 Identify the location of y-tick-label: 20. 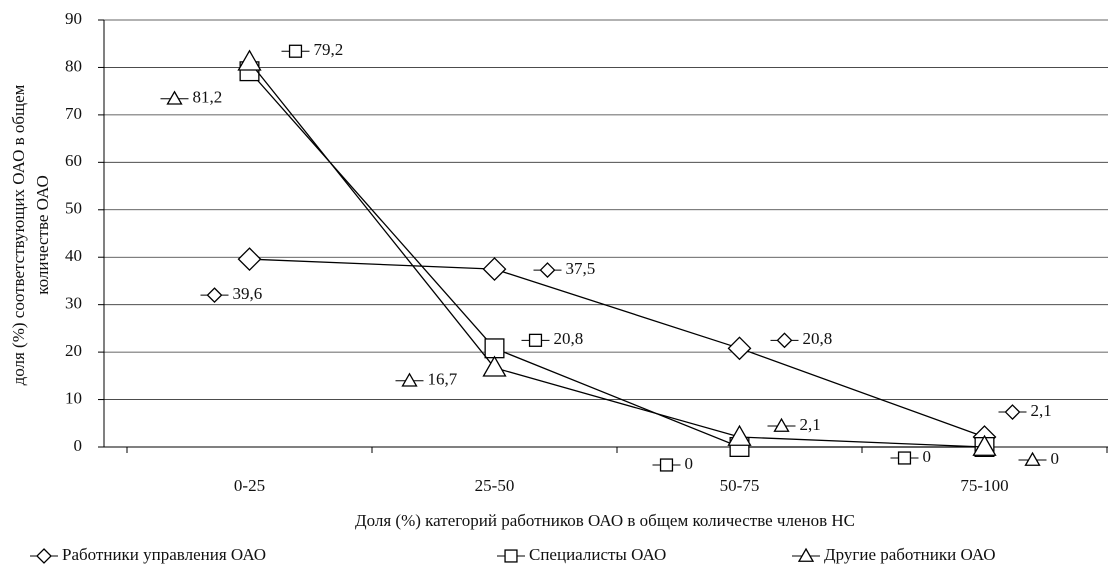
(73, 350).